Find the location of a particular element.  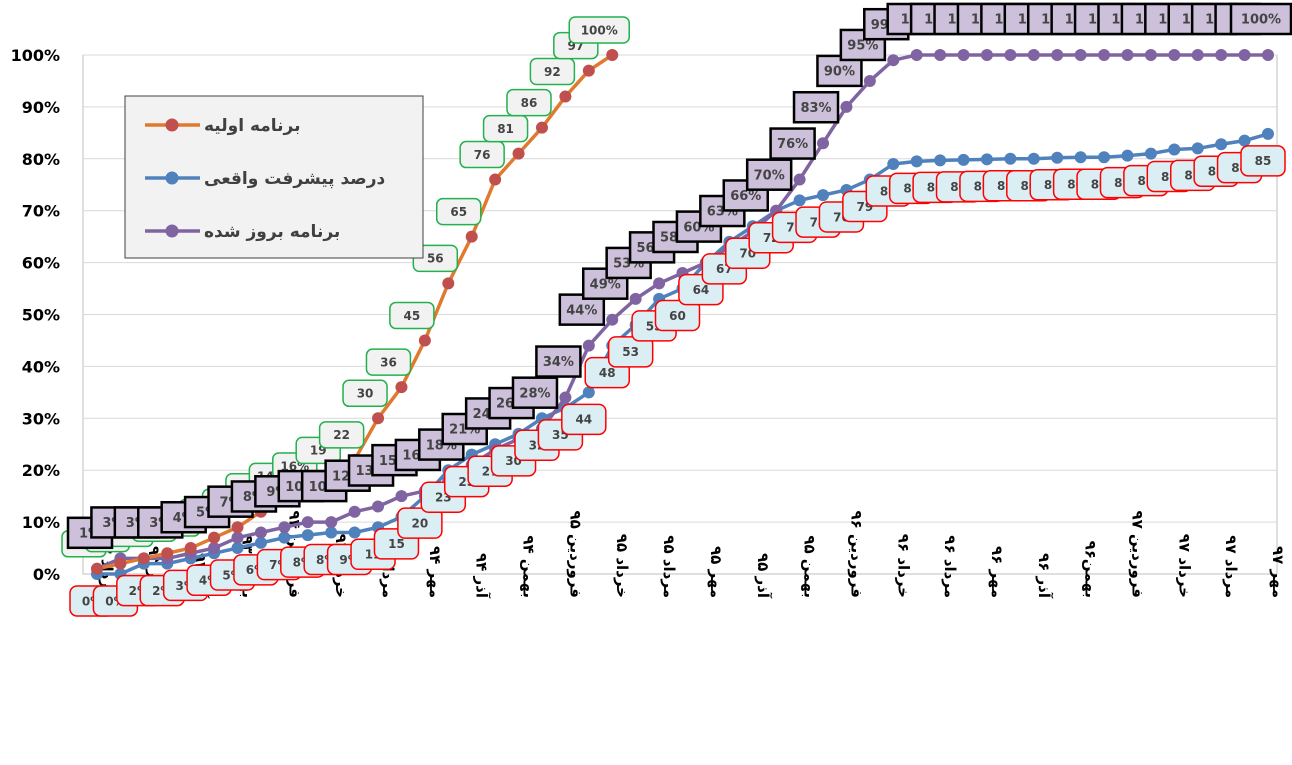

data-label-text: 53 is located at coordinates (630, 352).